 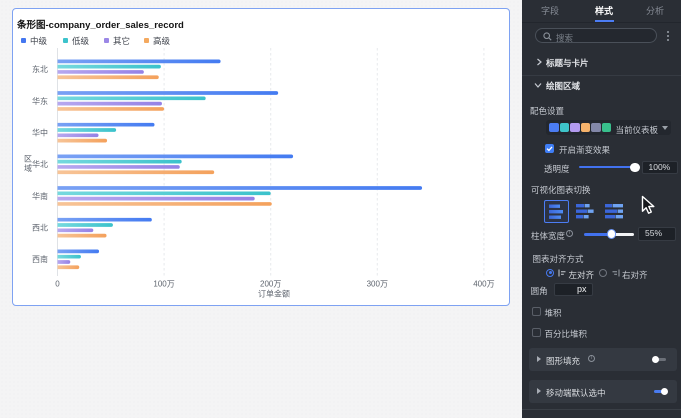 What do you see at coordinates (40, 164) in the screenshot?
I see `svg-text: 华北` at bounding box center [40, 164].